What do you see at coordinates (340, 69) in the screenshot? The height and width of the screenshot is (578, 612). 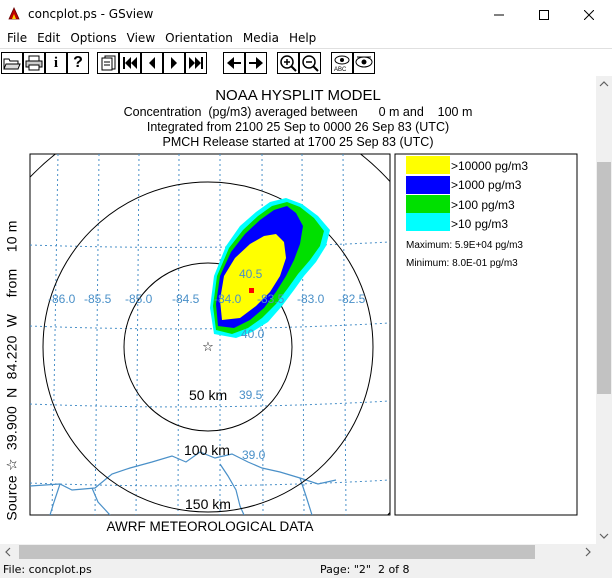 I see `svg-text: ABC` at bounding box center [340, 69].